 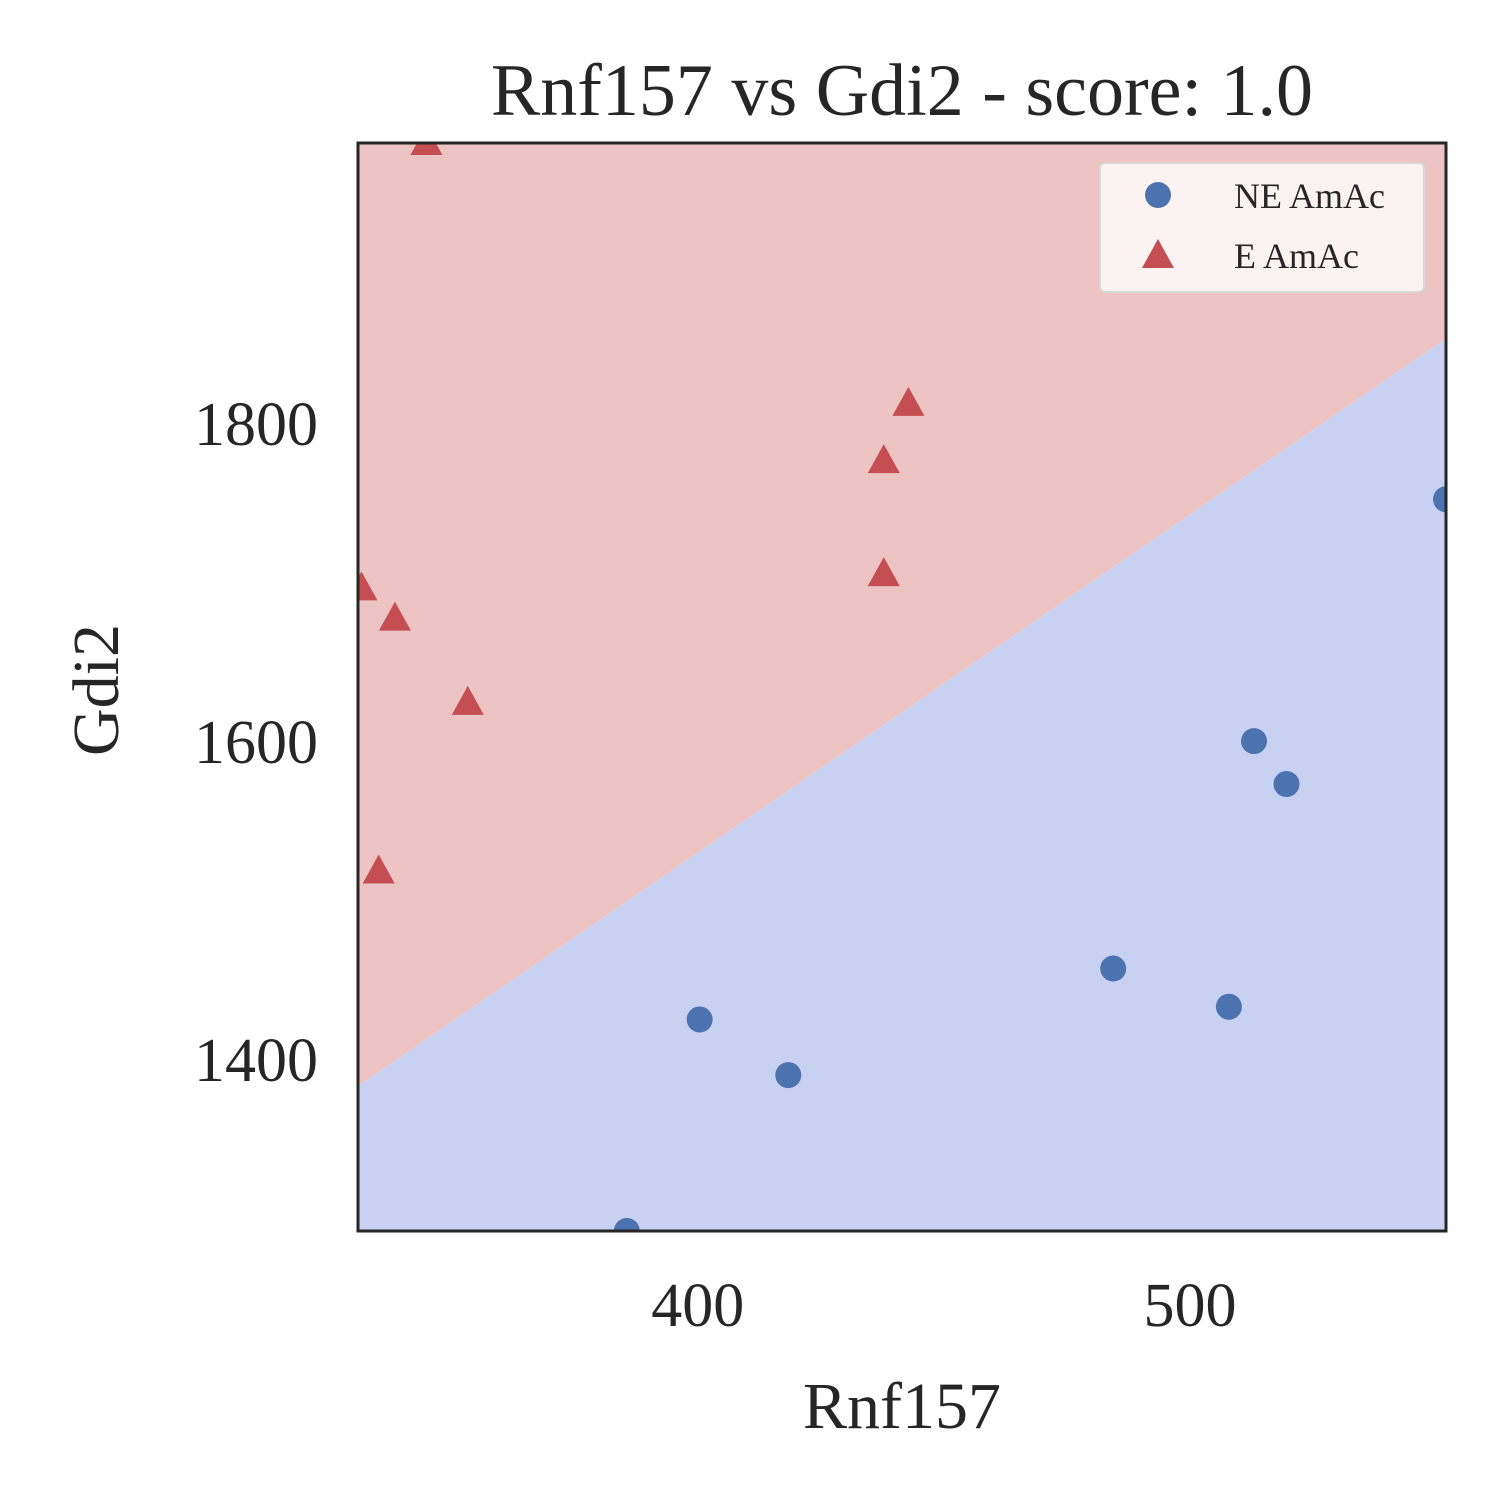 I want to click on legend-label-ne-amac: NE AmAc, so click(x=1309, y=196).